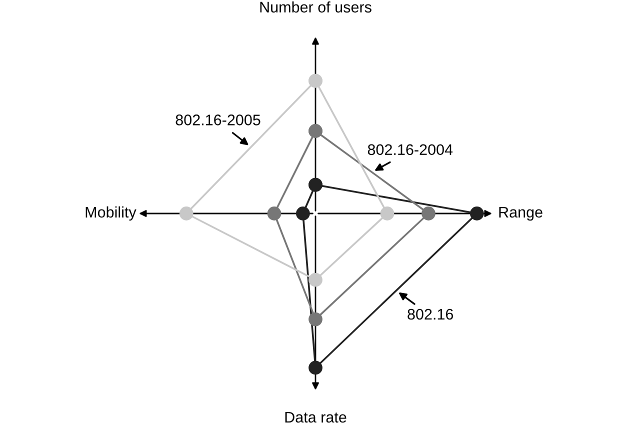  I want to click on series-label: 802.16-2004, so click(410, 150).